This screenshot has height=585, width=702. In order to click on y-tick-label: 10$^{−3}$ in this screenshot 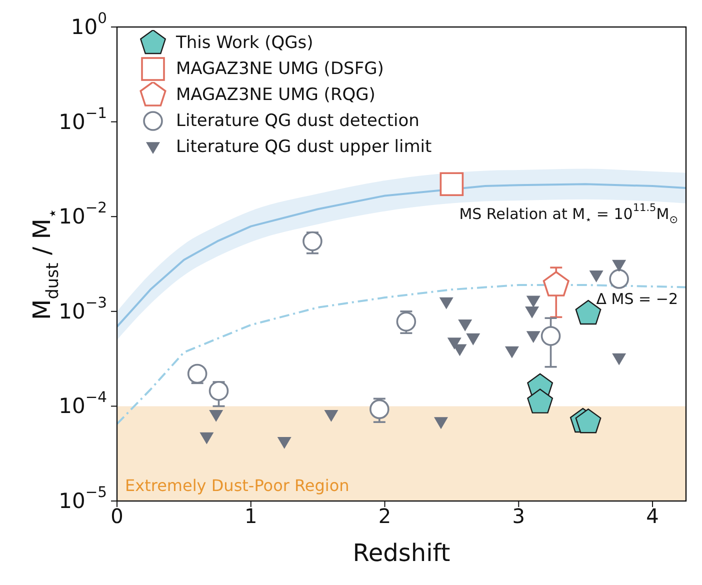, I will do `click(82, 309)`.